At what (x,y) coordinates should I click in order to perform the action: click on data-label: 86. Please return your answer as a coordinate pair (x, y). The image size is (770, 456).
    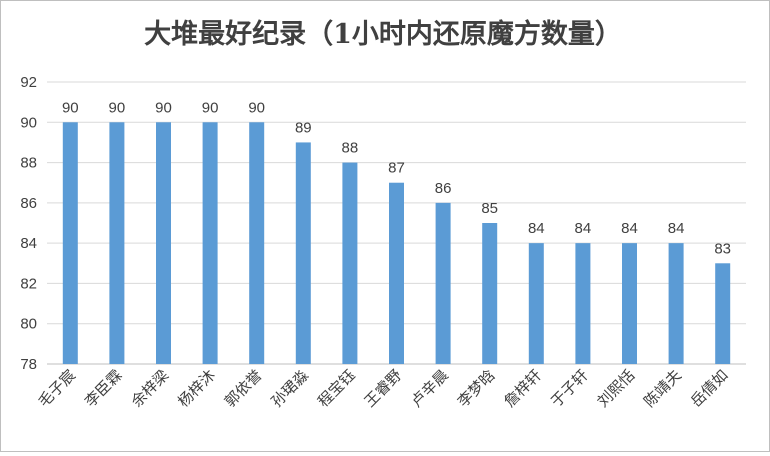
    Looking at the image, I should click on (443, 188).